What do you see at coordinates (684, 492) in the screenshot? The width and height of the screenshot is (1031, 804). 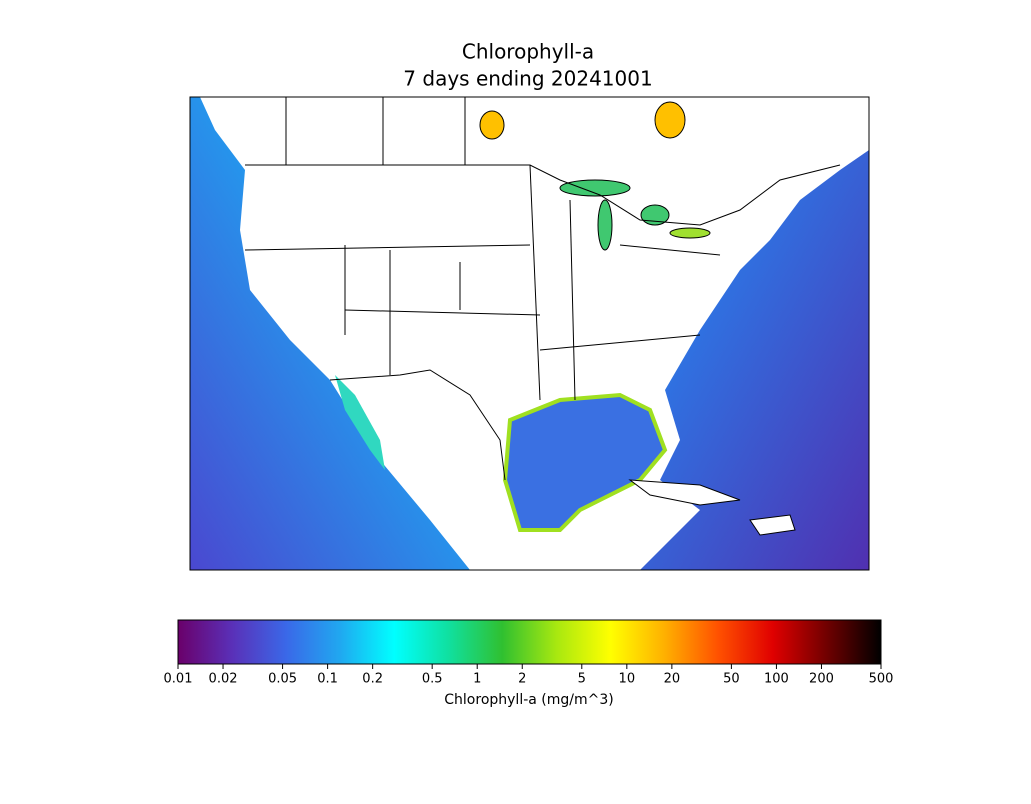 I see `cuba` at bounding box center [684, 492].